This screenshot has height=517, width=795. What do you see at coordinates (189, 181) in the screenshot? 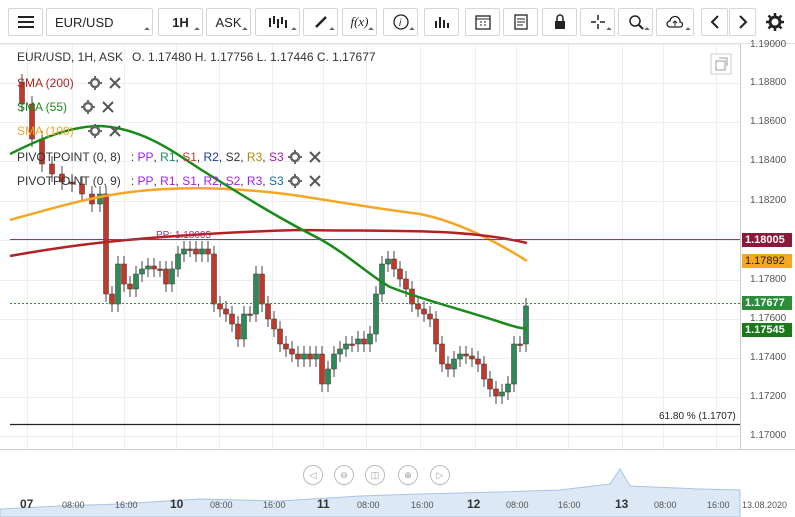
I see `pivot2-s1: S1` at bounding box center [189, 181].